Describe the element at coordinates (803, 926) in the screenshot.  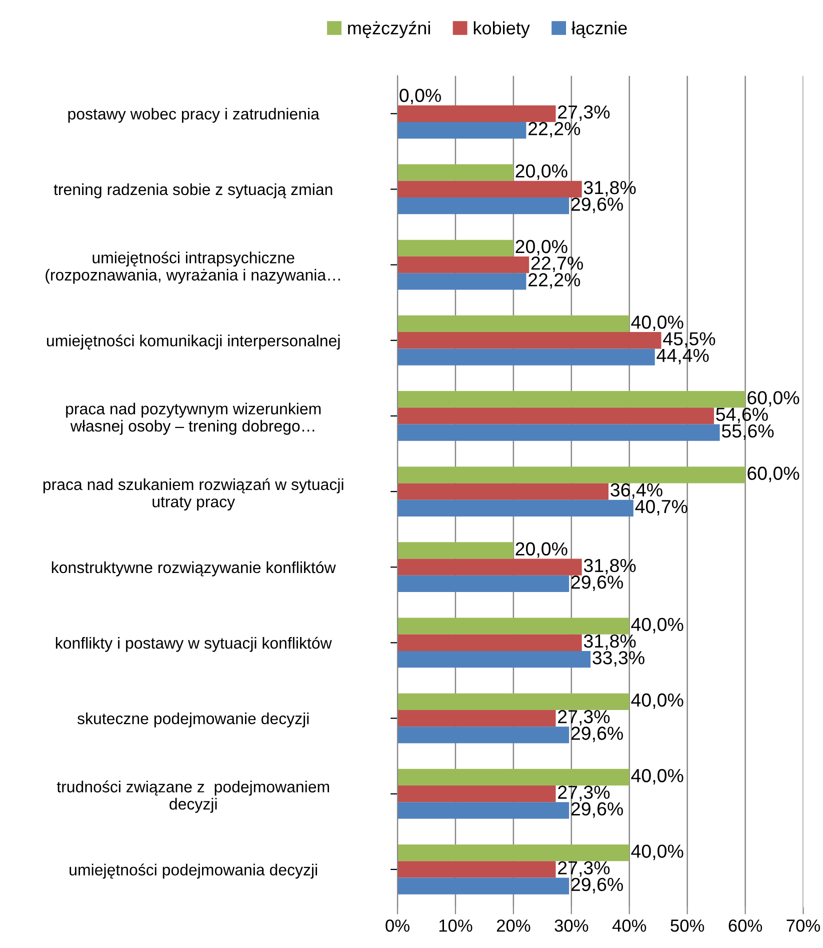
I see `x-tick-label: 70%` at that location.